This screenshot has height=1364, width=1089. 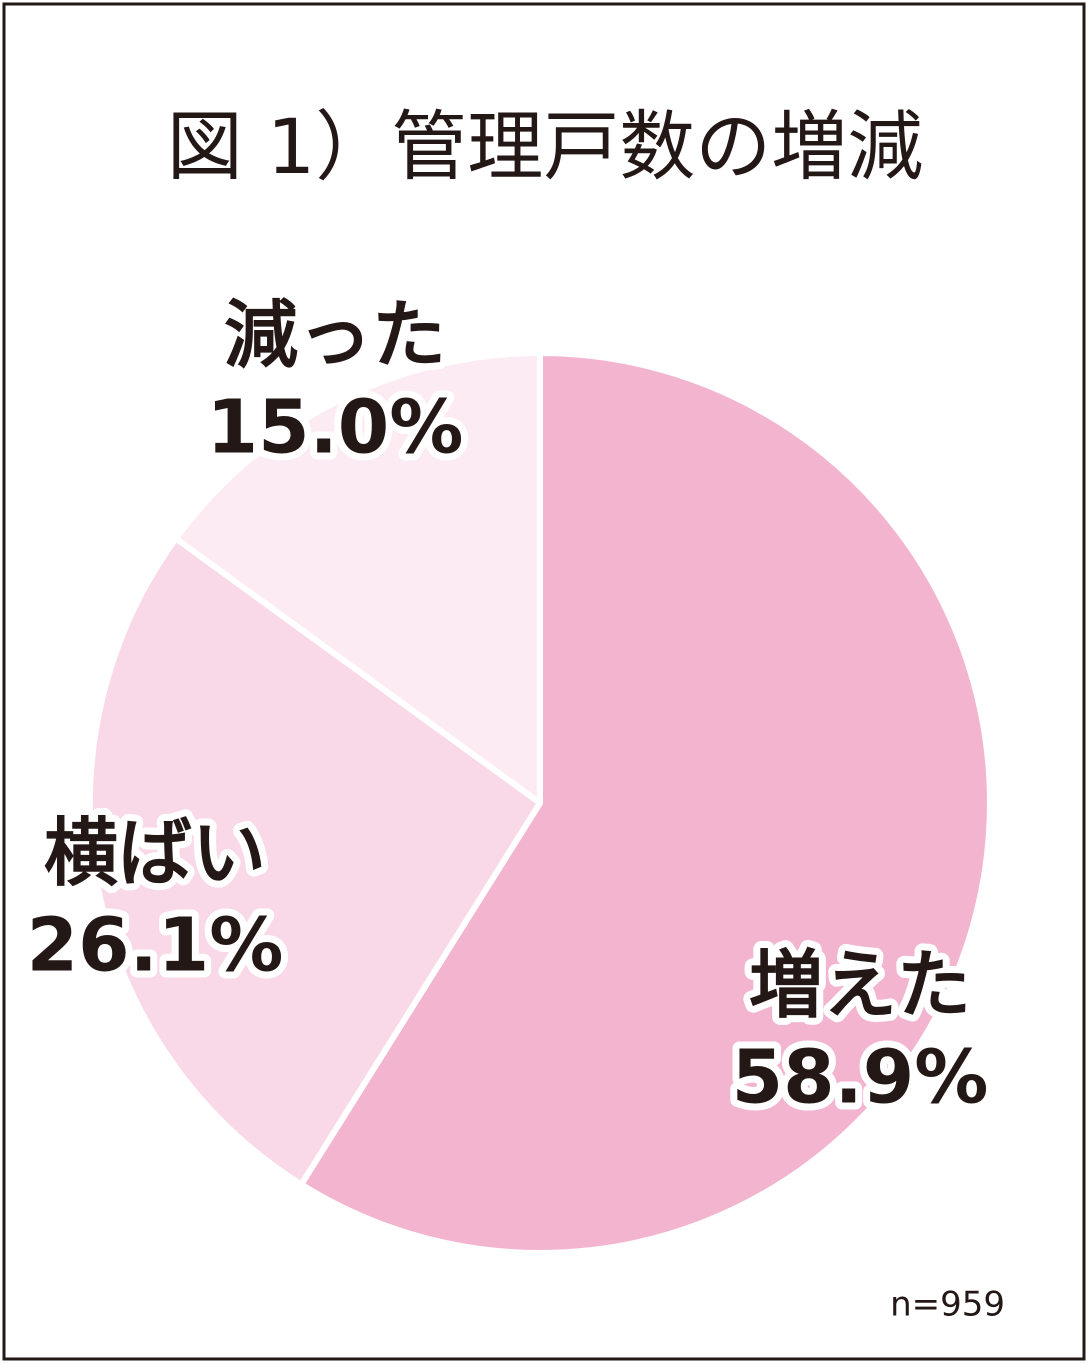 I want to click on slice-label: 増えた, so click(x=860, y=986).